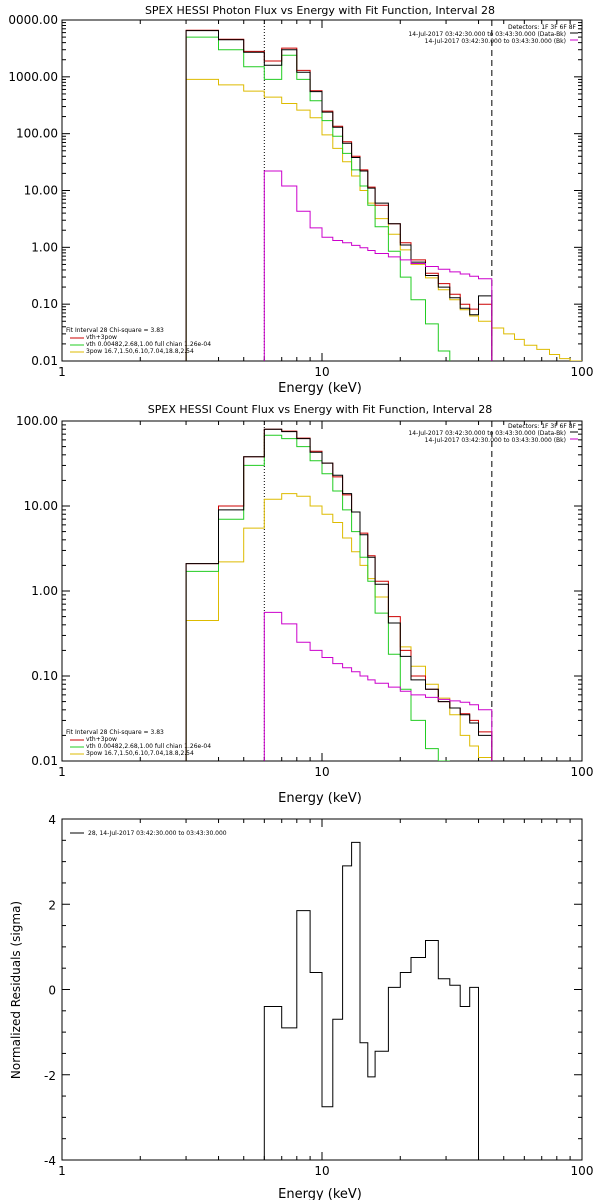 The width and height of the screenshot is (600, 1200). What do you see at coordinates (33, 77) in the screenshot?
I see `ytick-label: 1000.00` at bounding box center [33, 77].